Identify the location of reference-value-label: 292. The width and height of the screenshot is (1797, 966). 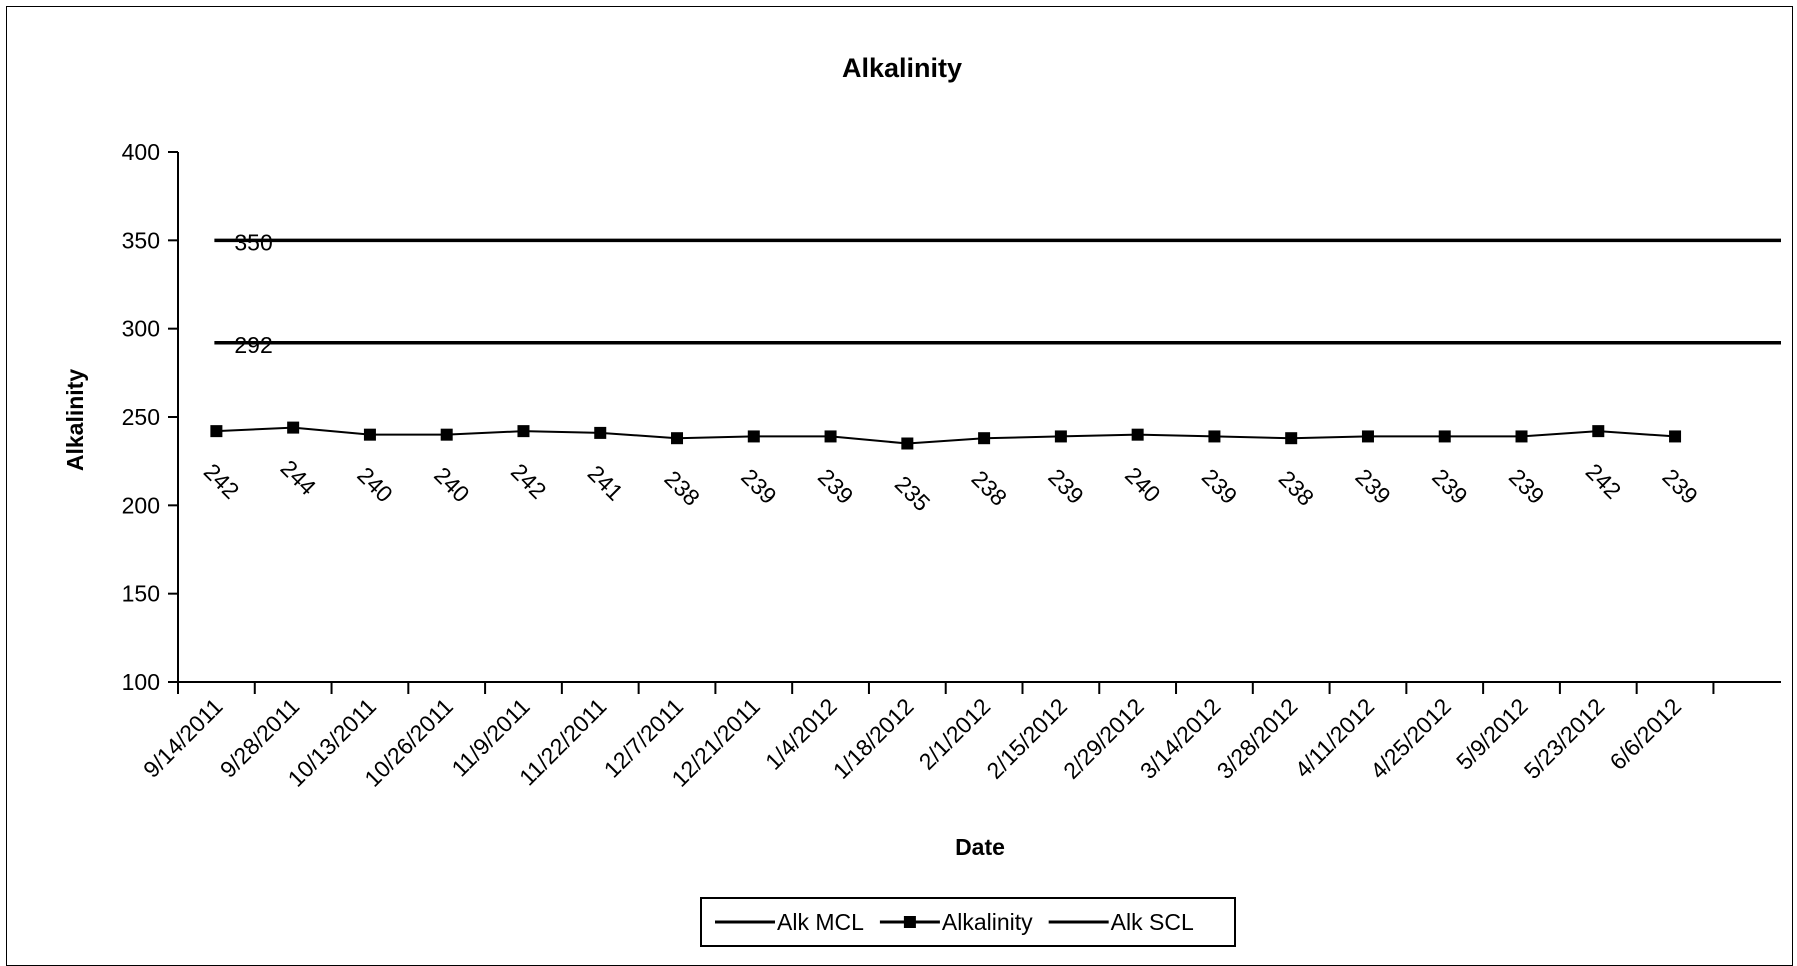
(253, 345).